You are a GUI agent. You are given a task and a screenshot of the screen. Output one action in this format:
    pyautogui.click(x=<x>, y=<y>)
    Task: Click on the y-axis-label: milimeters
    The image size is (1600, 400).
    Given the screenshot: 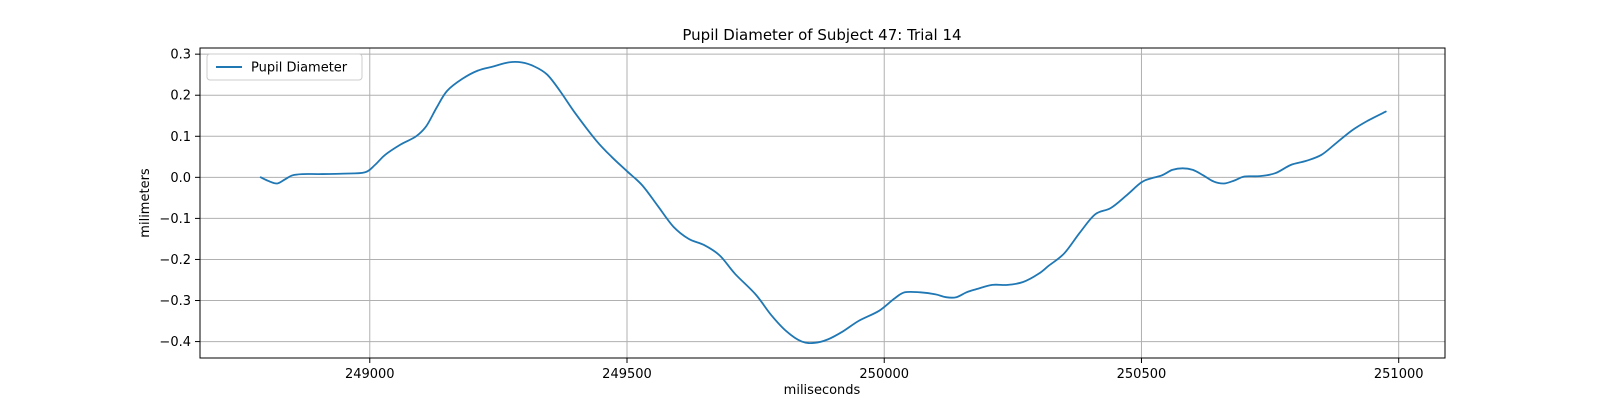 What is the action you would take?
    pyautogui.click(x=145, y=203)
    